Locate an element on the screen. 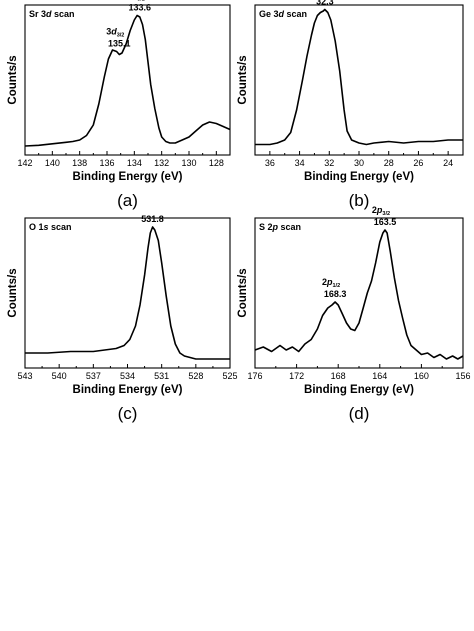 The height and width of the screenshot is (631, 474). peak-label-orbital: 3d3/2 is located at coordinates (115, 33).